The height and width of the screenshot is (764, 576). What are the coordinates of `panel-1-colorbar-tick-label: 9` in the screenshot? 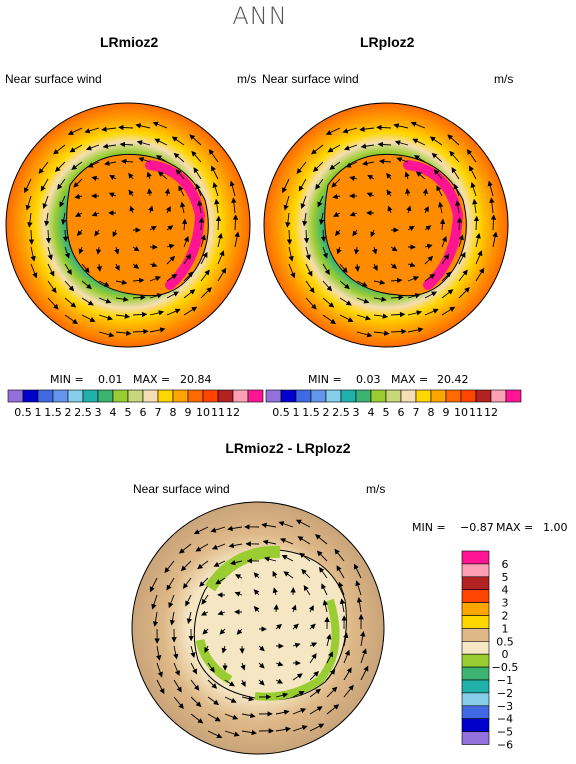 It's located at (188, 412).